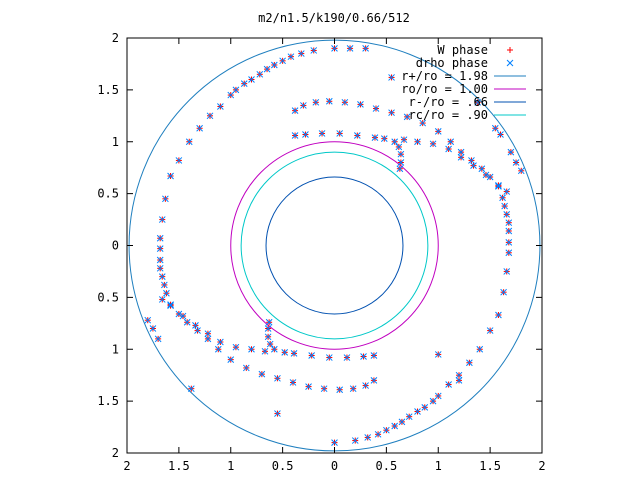 This screenshot has width=640, height=480. What do you see at coordinates (448, 115) in the screenshot?
I see `legend-label-5: rc/ro = .90` at bounding box center [448, 115].